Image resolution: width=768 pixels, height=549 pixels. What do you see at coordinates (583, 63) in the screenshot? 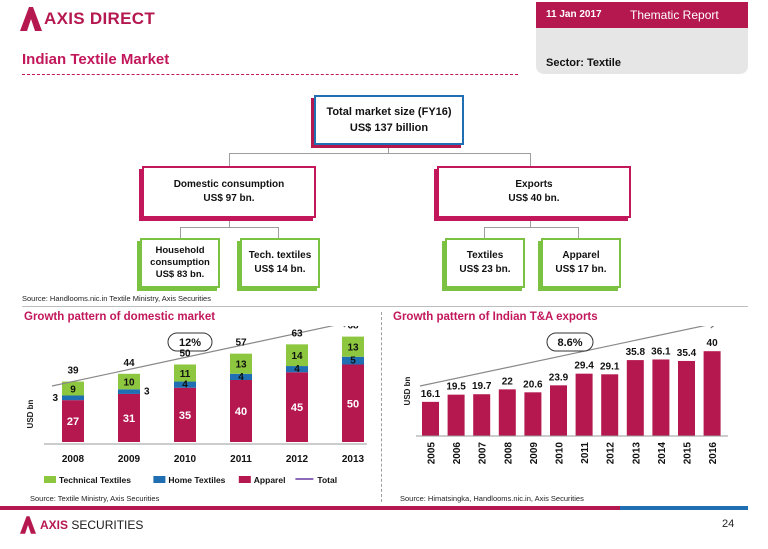
I see `sector-label: Sector: Textile` at bounding box center [583, 63].